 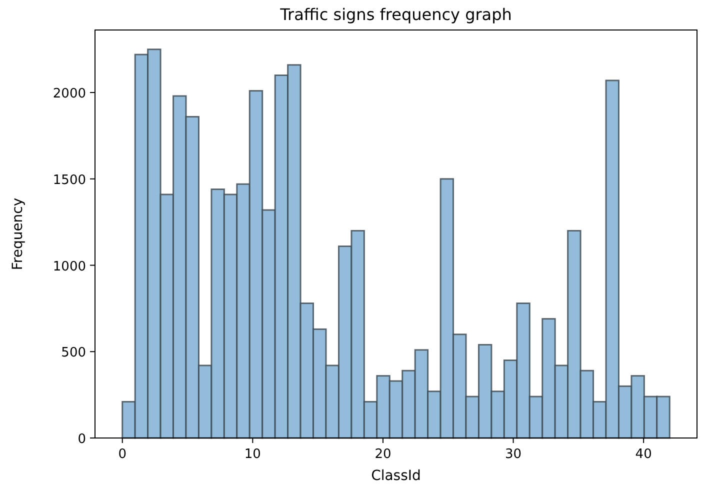 What do you see at coordinates (395, 14) in the screenshot?
I see `chart-title: Traffic signs frequency graph` at bounding box center [395, 14].